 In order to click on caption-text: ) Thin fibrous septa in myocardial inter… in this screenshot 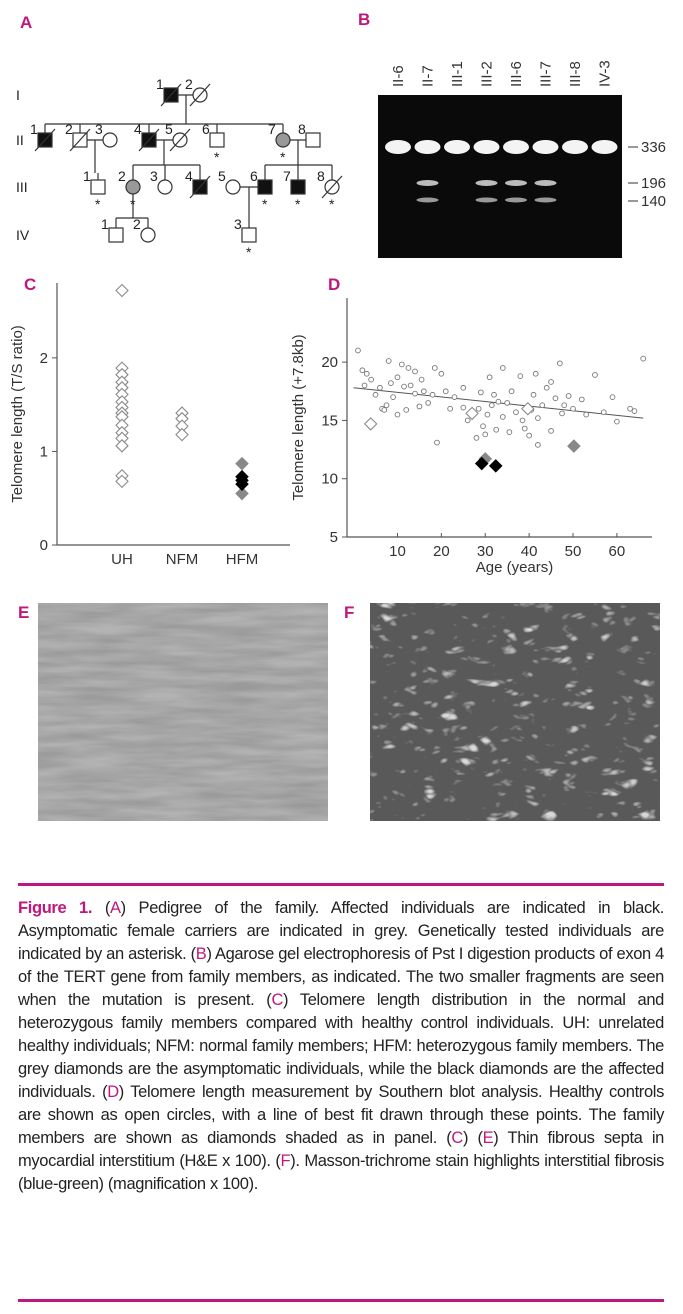, I will do `click(341, 1149)`.